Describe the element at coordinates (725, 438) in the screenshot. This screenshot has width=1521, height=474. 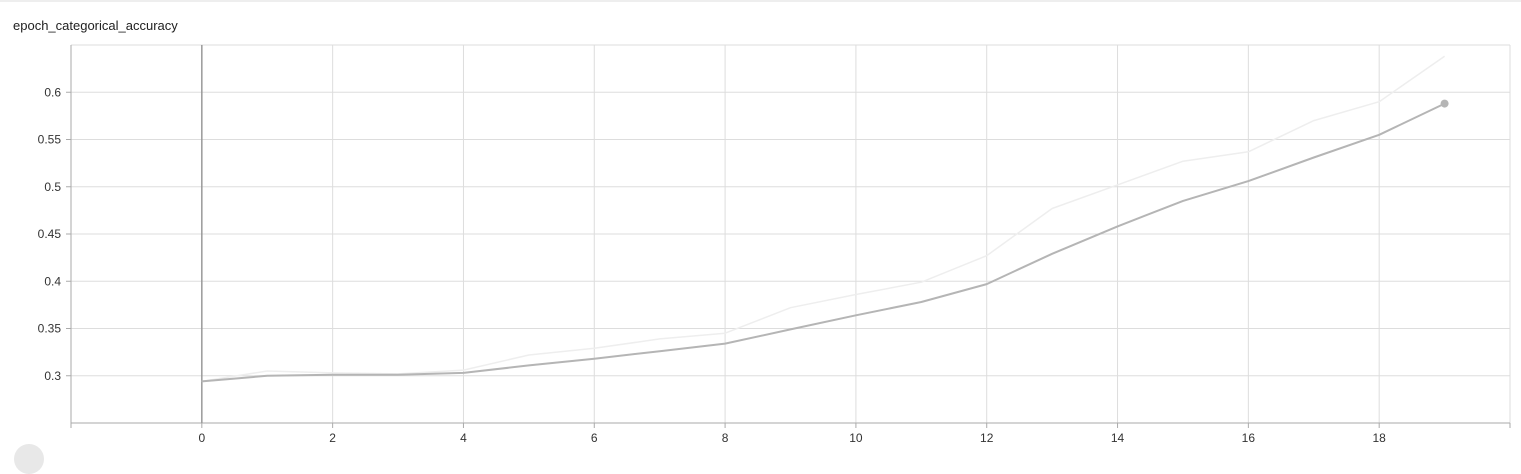
I see `x-tick-label: 8` at that location.